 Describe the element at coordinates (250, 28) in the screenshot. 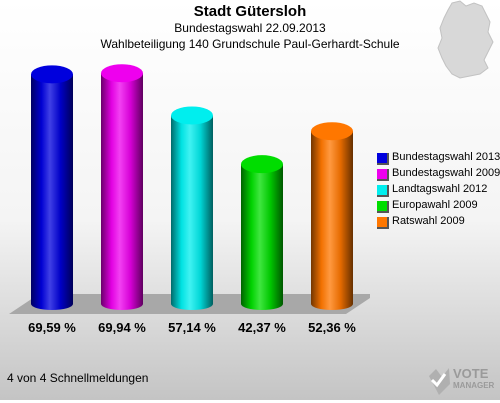

I see `chart-subtitle-date: Bundestagswahl 22.09.2013` at that location.